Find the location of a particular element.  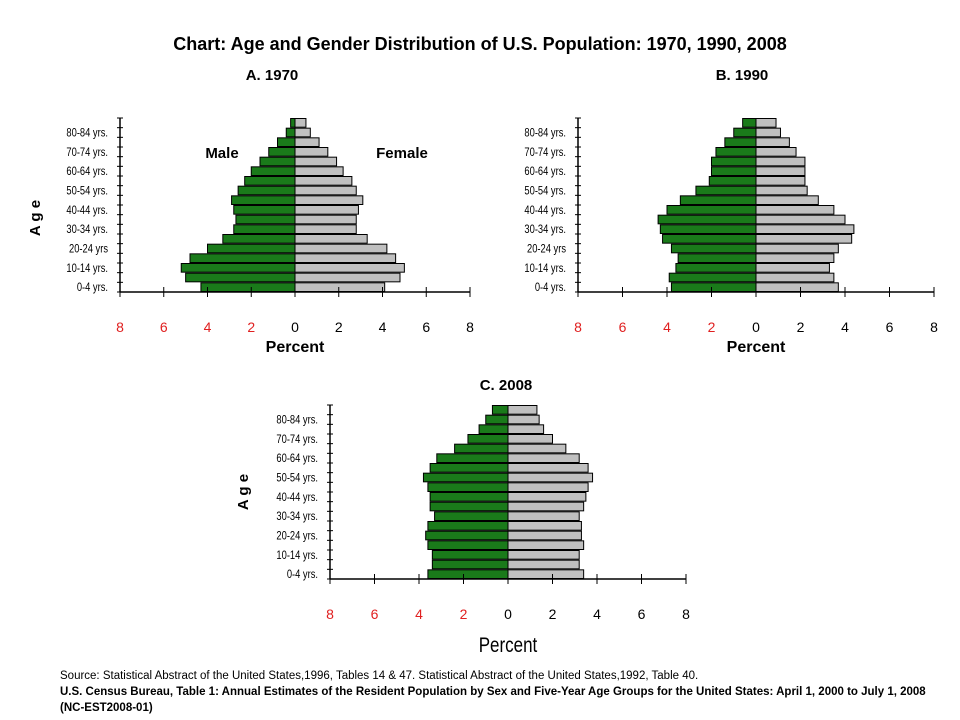

age-label: 70-74 yrs. is located at coordinates (545, 152).